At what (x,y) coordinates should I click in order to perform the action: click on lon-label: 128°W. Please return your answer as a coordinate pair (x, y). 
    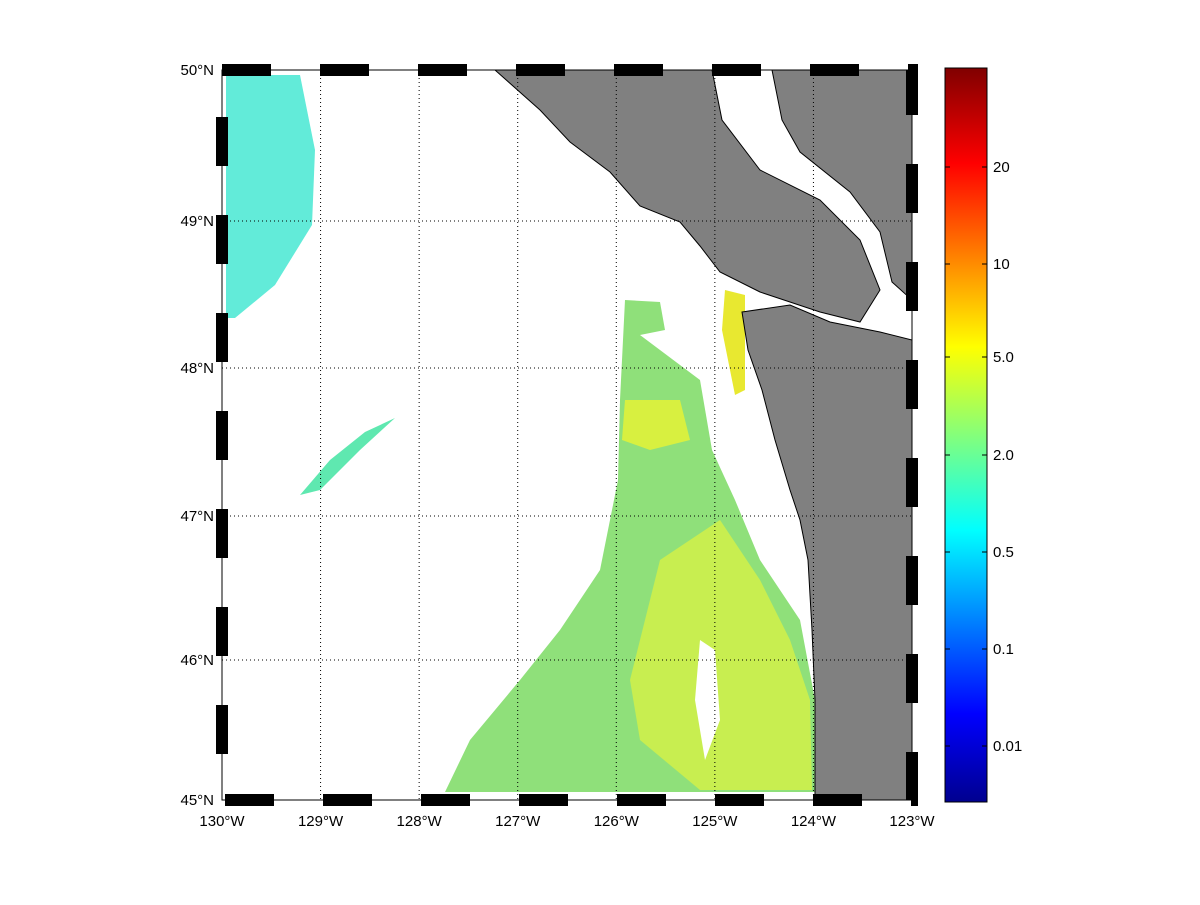
    Looking at the image, I should click on (420, 821).